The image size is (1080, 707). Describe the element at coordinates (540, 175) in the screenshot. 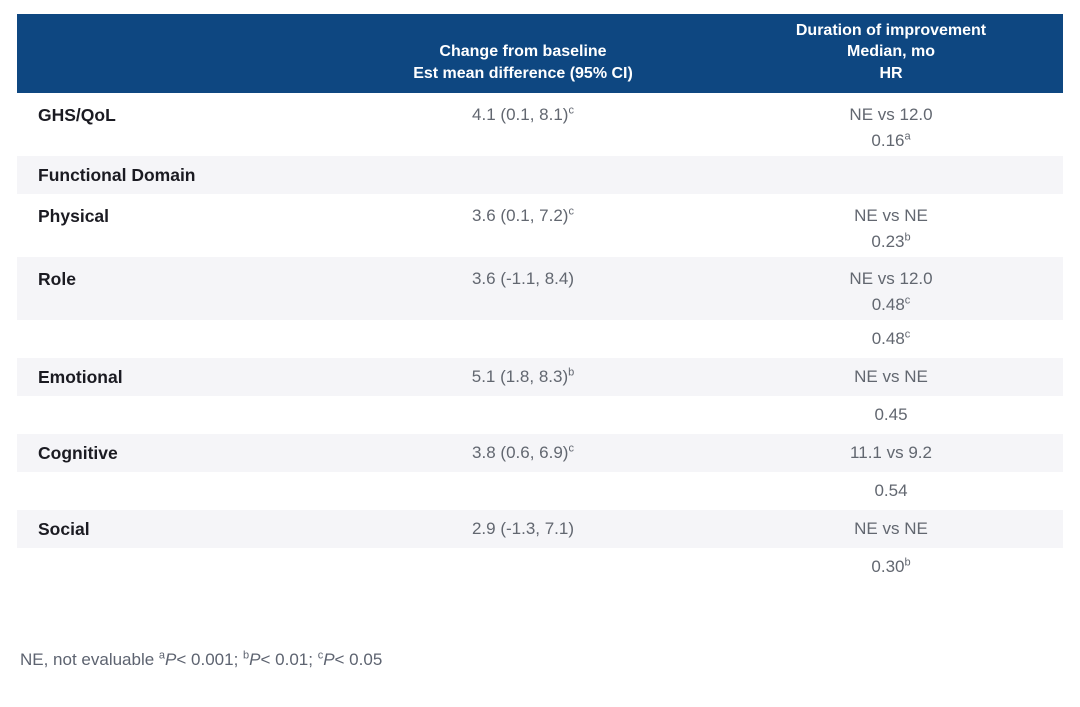

I see `table-row-functional-domain: Functional Domain` at that location.